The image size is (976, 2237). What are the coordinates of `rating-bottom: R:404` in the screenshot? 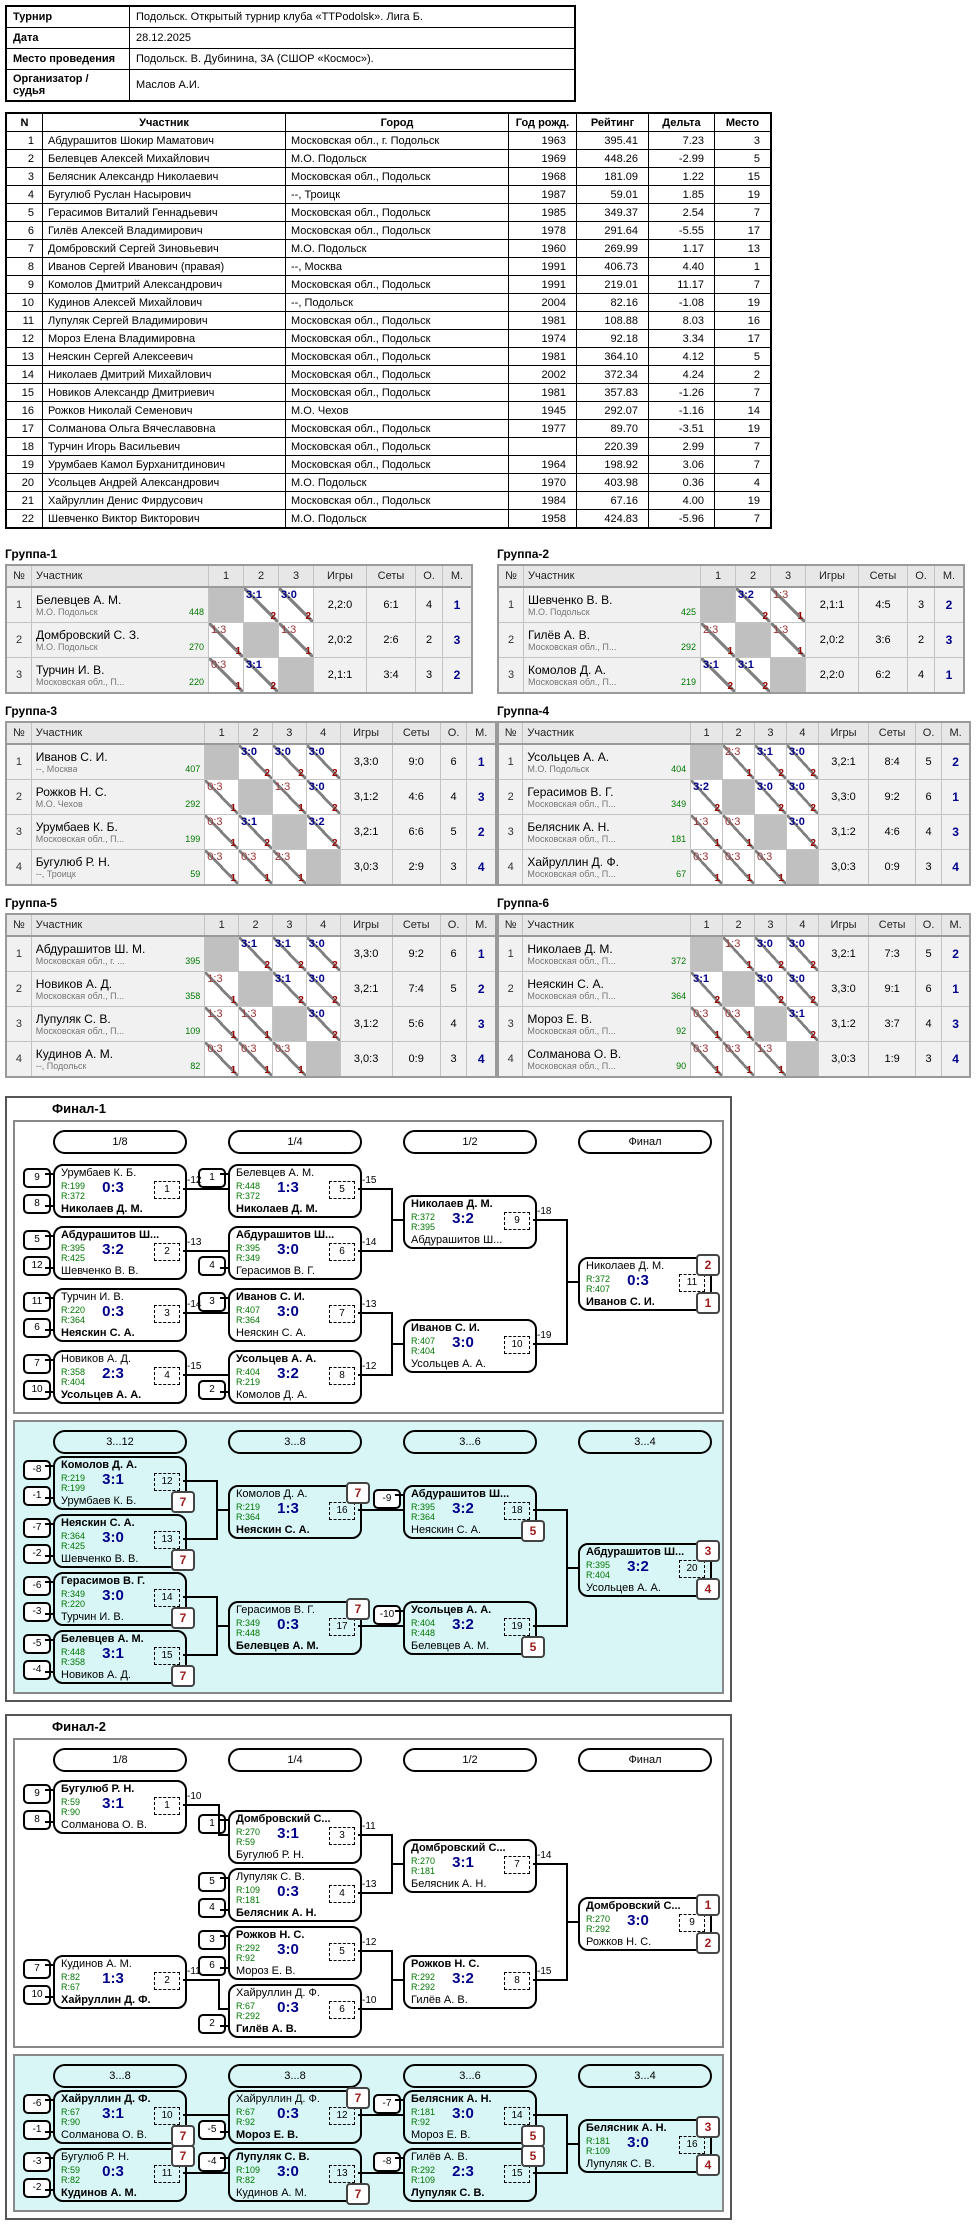 It's located at (423, 1351).